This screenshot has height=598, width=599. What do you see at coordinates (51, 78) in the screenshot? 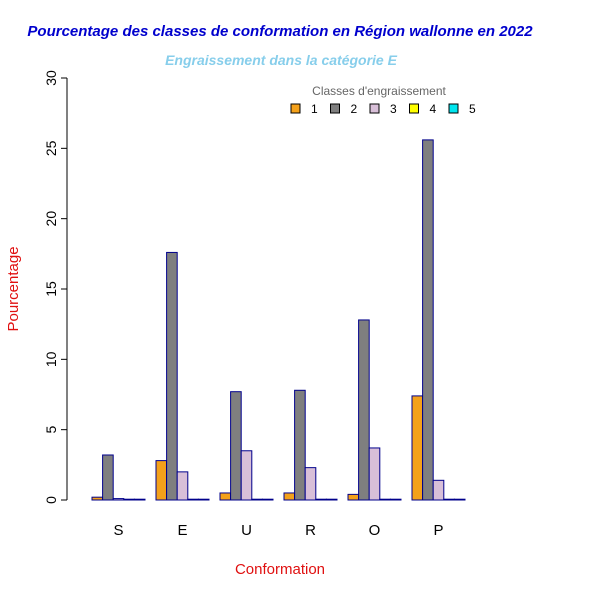
I see `y-tick-label: 30` at bounding box center [51, 78].